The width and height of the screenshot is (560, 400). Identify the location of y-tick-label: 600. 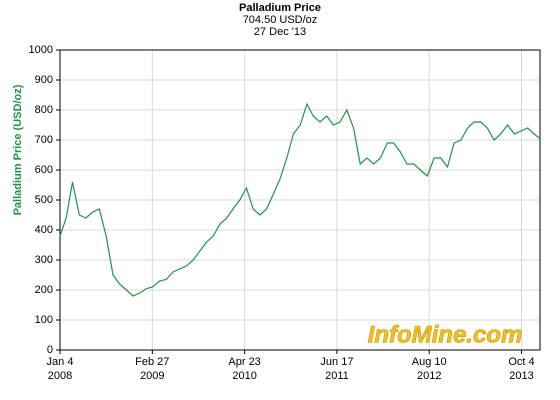
(44, 170).